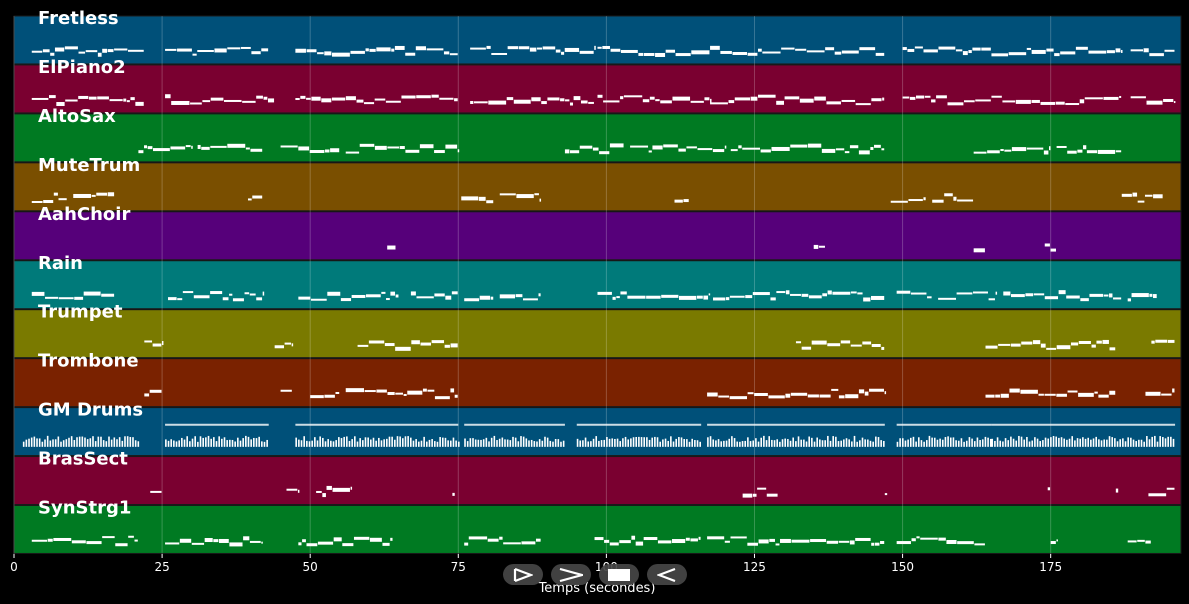  Describe the element at coordinates (88, 361) in the screenshot. I see `track-label: Trombone` at that location.